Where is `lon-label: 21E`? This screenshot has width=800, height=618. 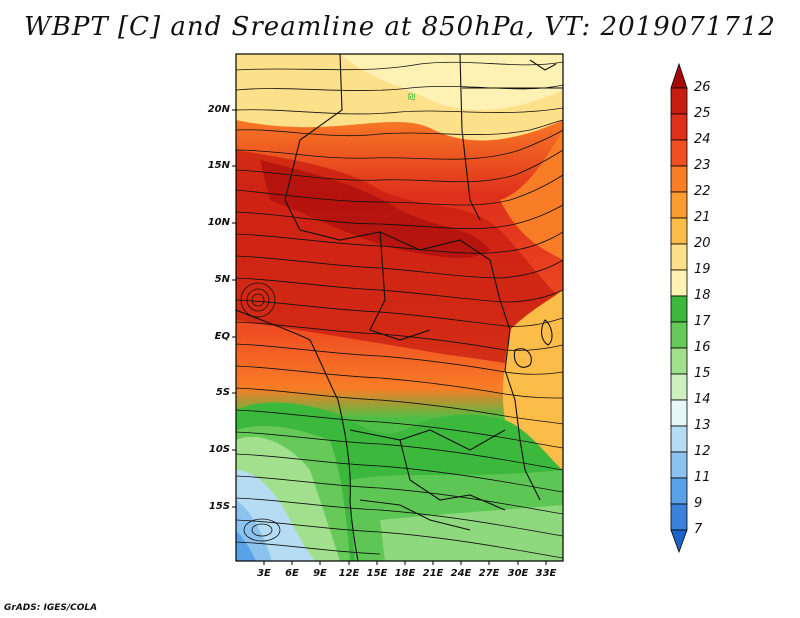 lon-label: 21E is located at coordinates (433, 573).